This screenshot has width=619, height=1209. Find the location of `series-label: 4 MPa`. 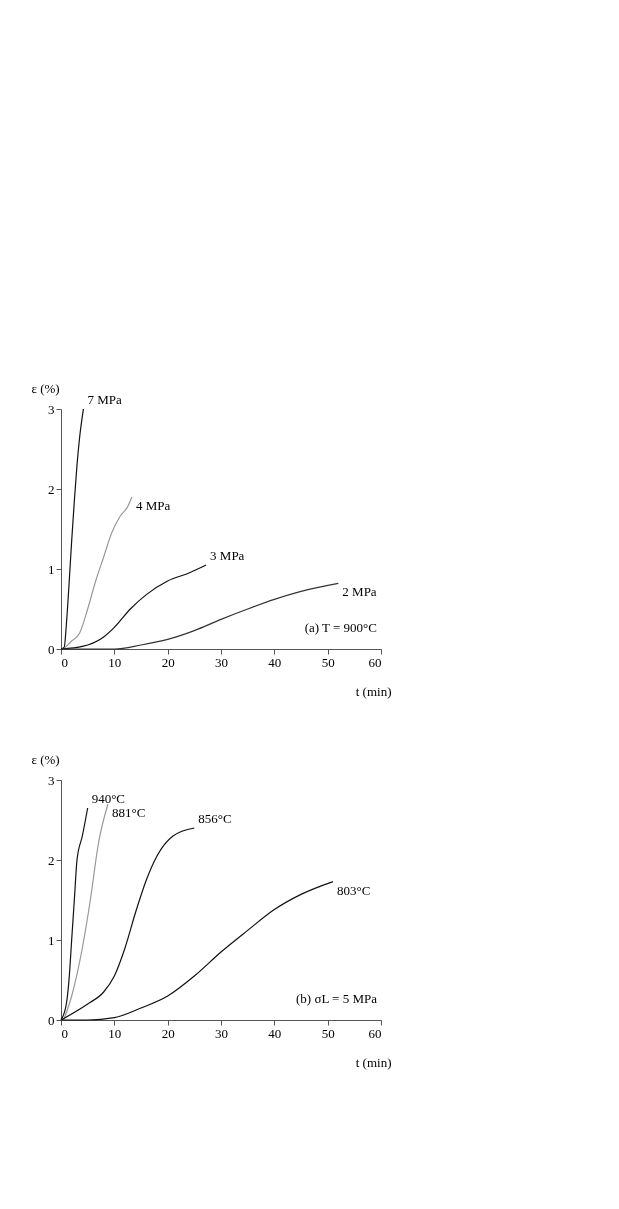

series-label: 4 MPa is located at coordinates (153, 505).